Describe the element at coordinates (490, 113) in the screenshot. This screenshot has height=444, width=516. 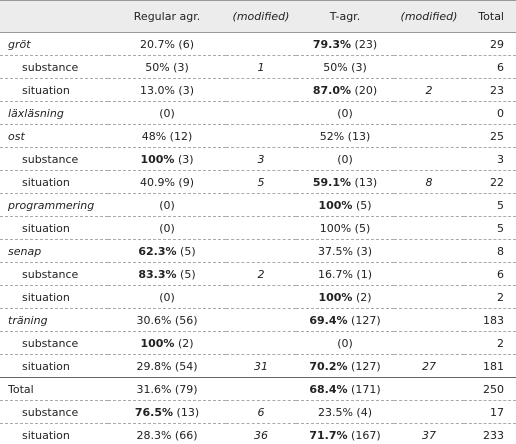
I see `total-cell: 0` at that location.